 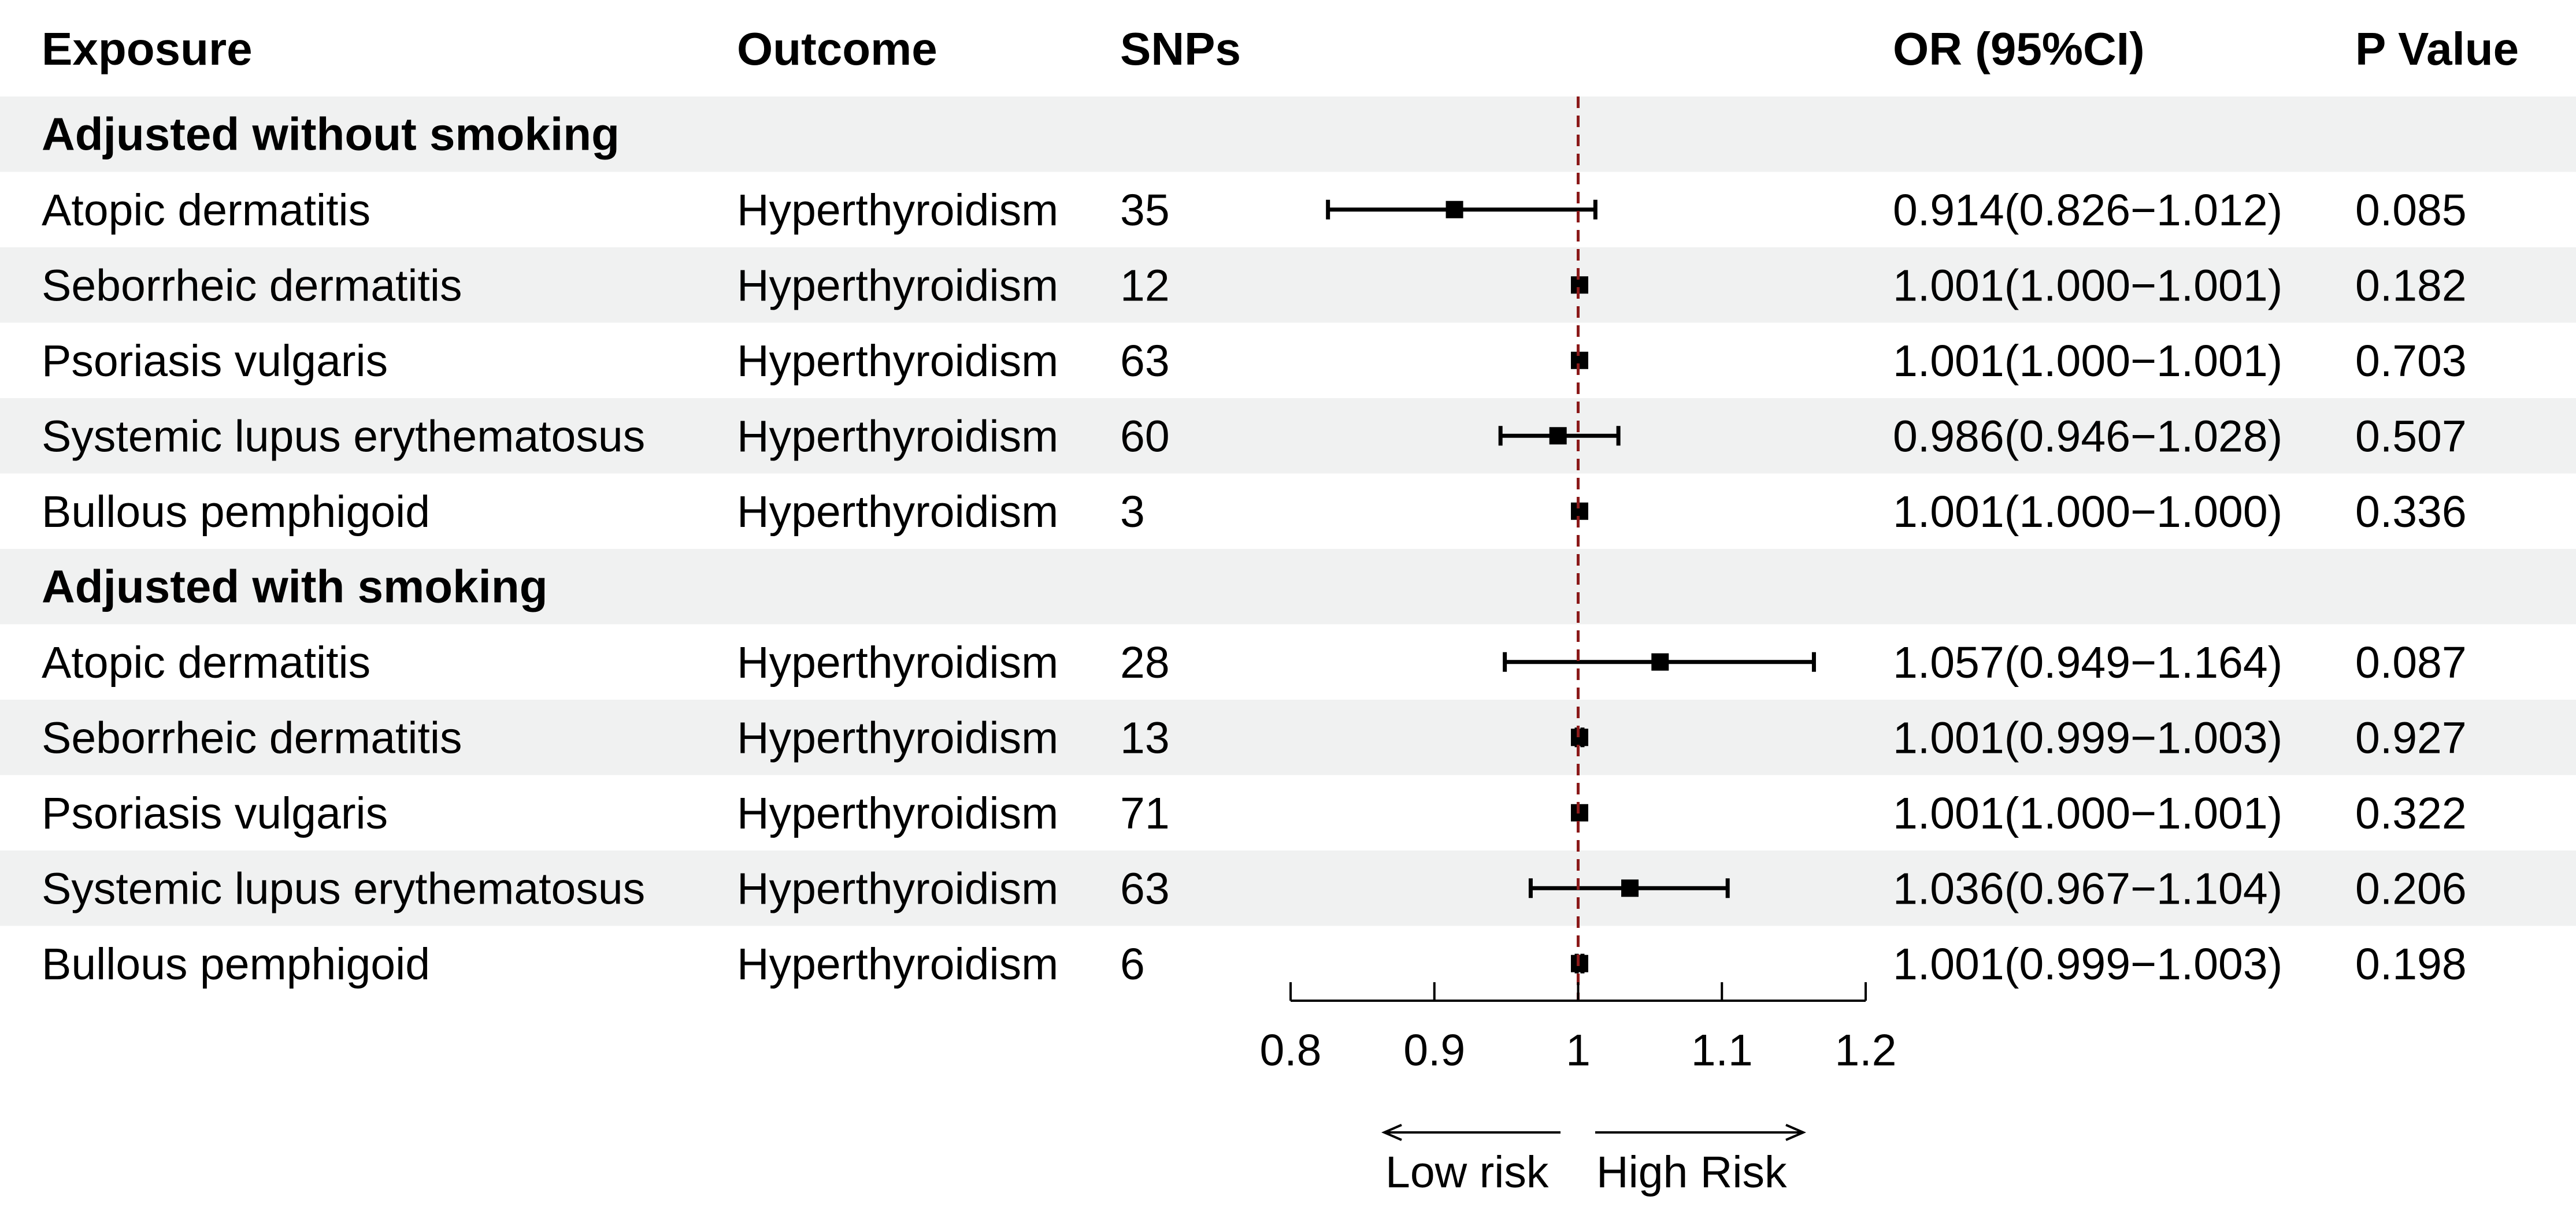 I want to click on x-tick-label: 1.1, so click(x=1722, y=1050).